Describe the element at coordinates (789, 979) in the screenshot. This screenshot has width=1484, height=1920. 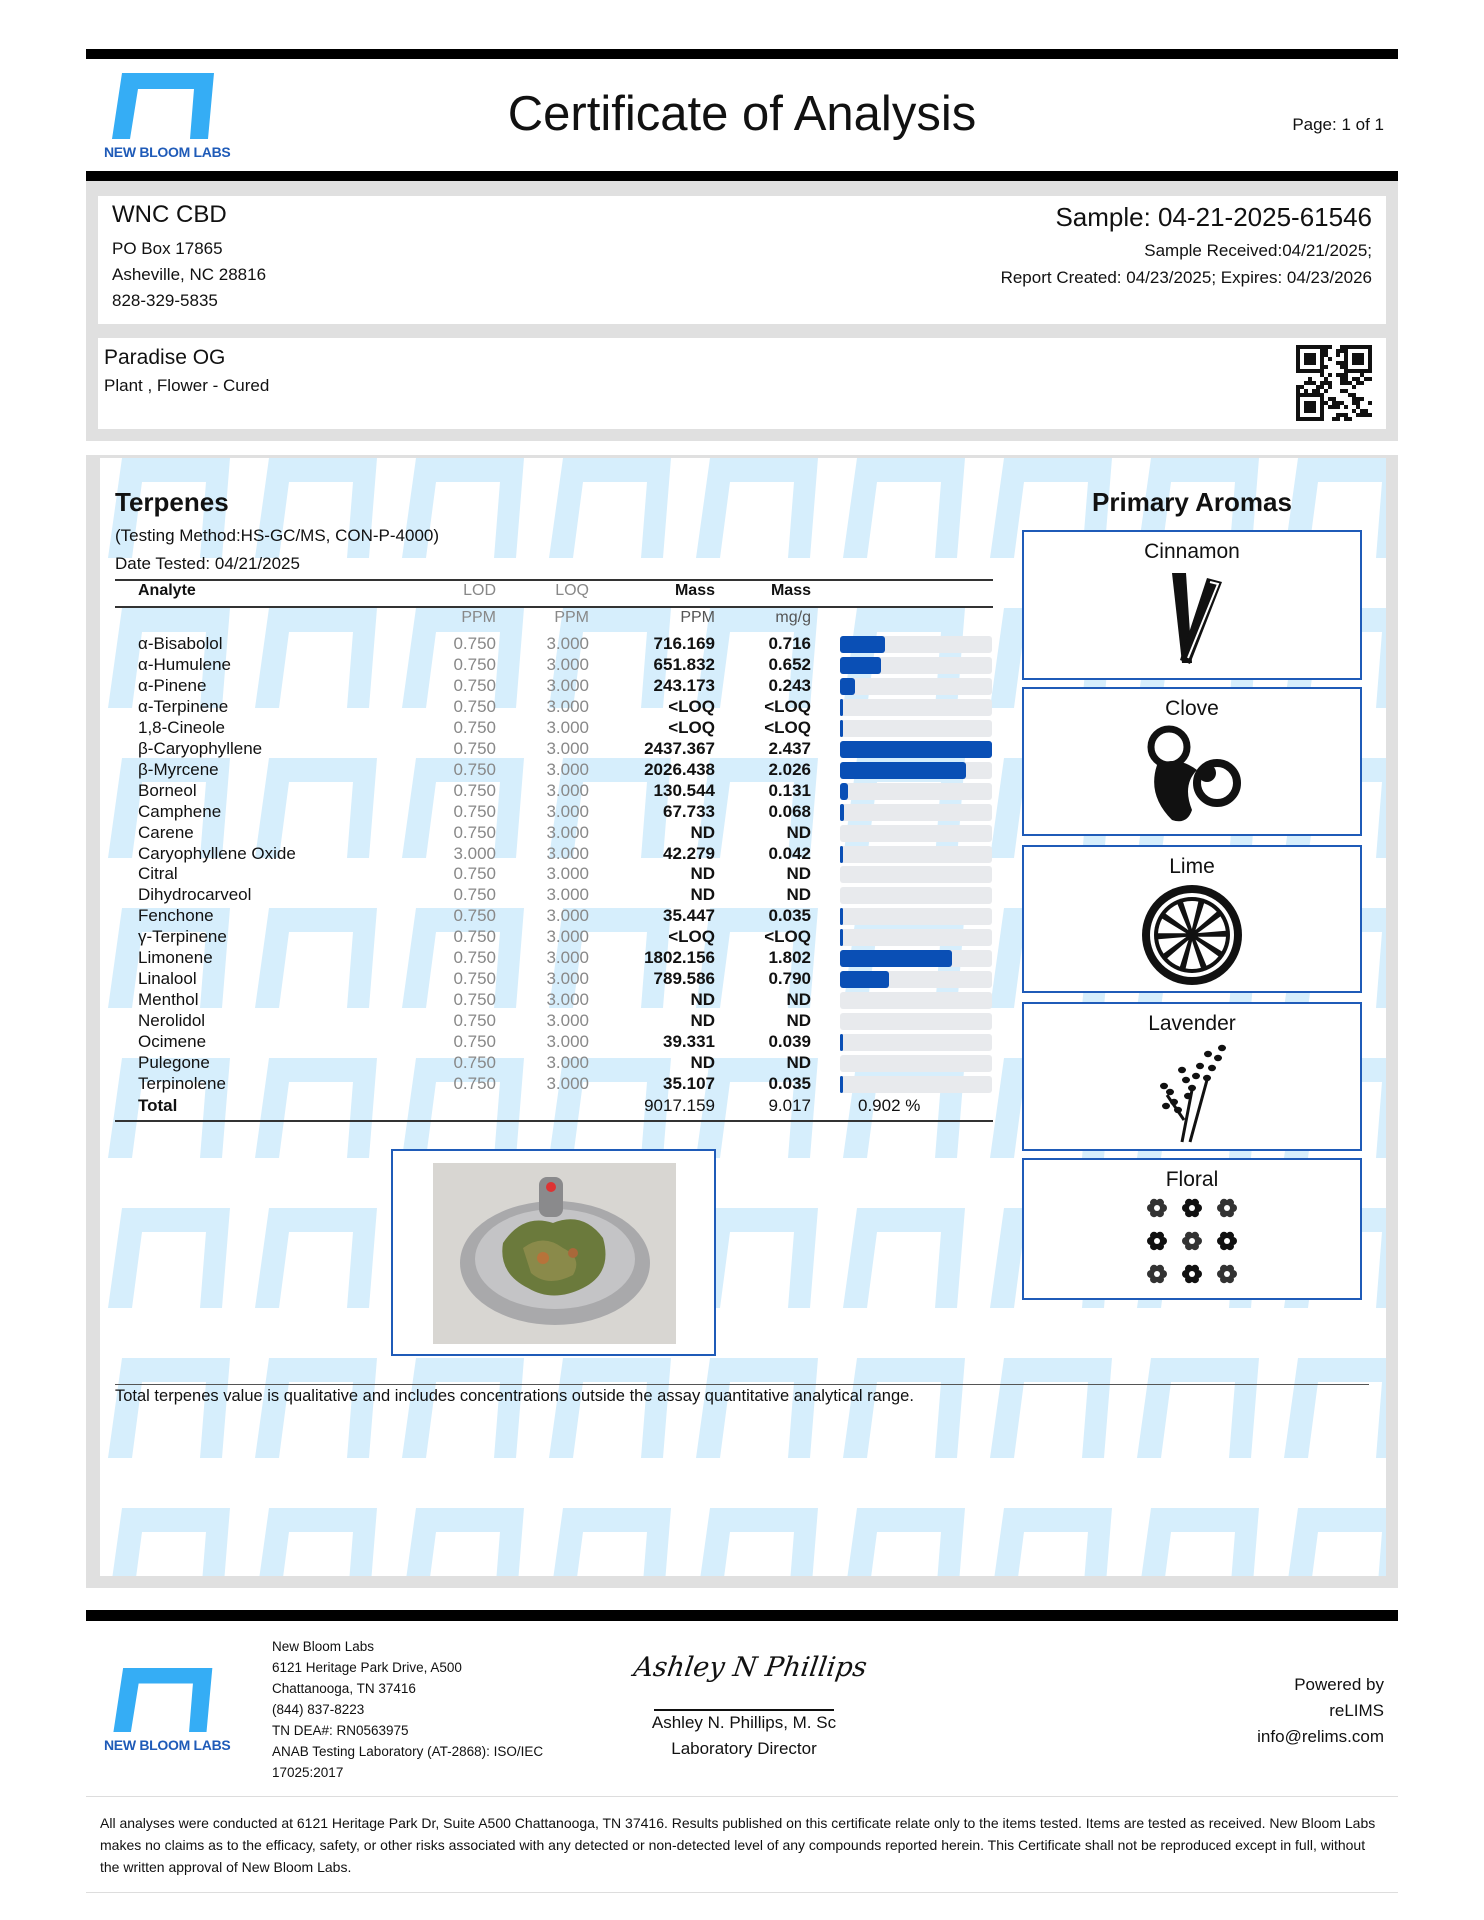
I see `mass-mg: 0.790` at that location.